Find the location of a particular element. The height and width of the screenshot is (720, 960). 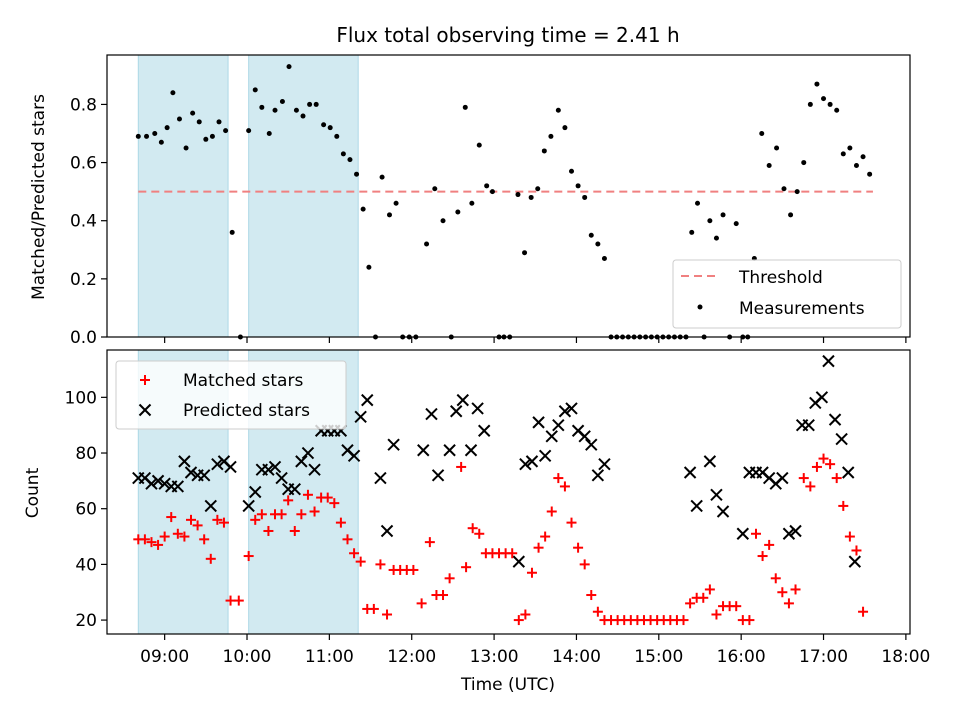

x-tick-label: 13:00 is located at coordinates (494, 657).